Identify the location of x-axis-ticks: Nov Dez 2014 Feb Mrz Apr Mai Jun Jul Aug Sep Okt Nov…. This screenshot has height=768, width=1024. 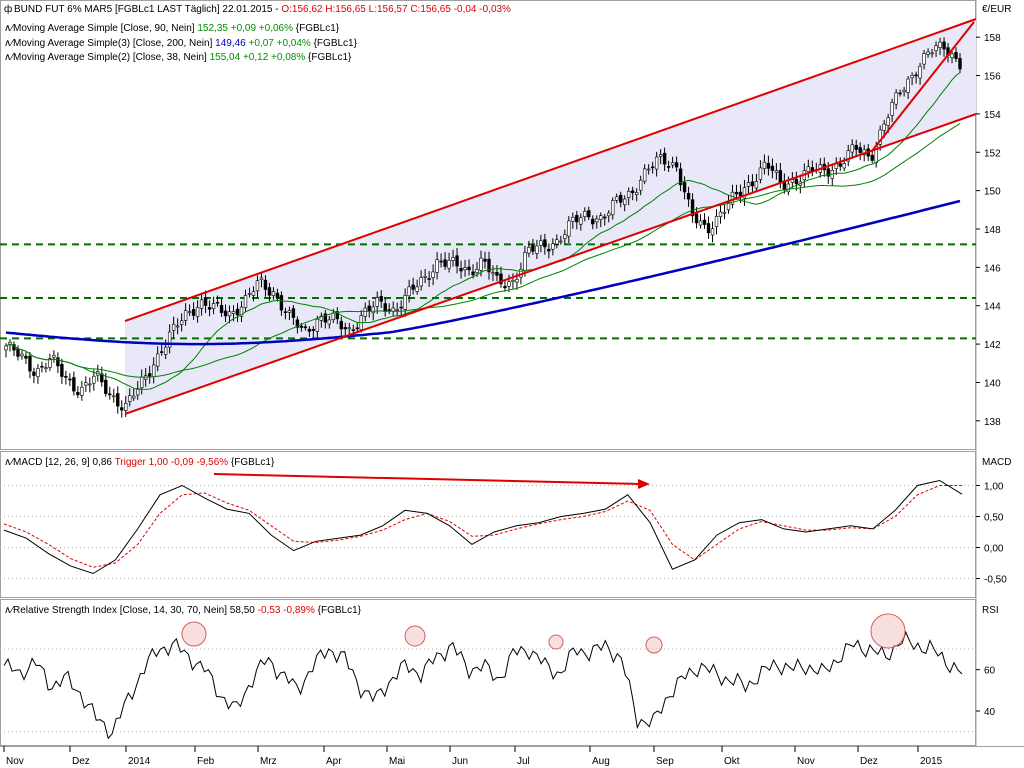
(473, 756).